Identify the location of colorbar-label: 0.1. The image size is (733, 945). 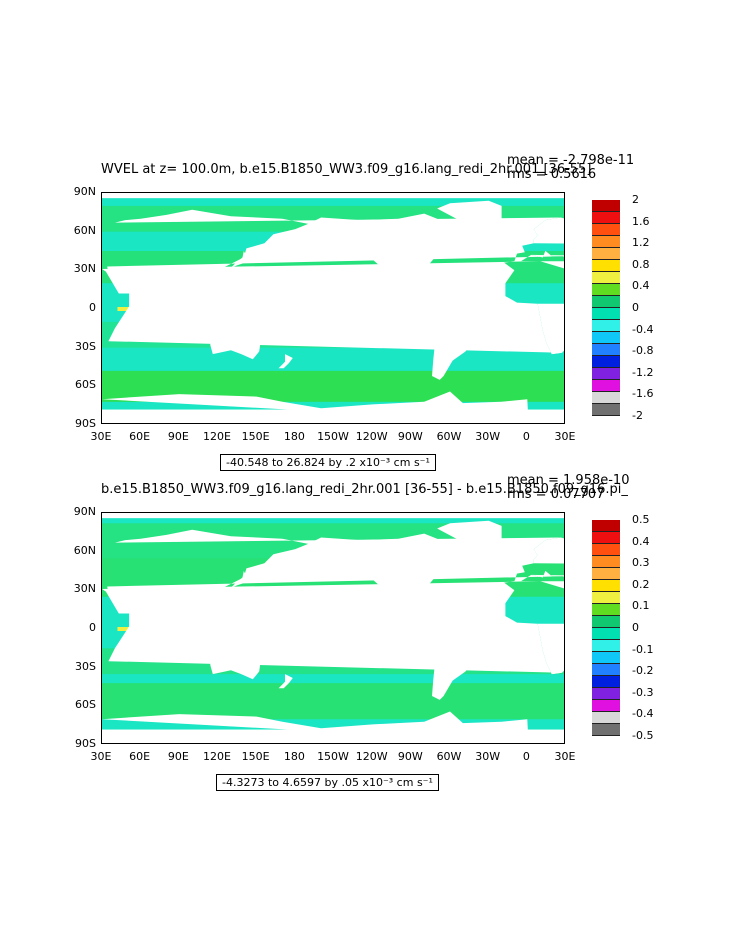
(641, 606).